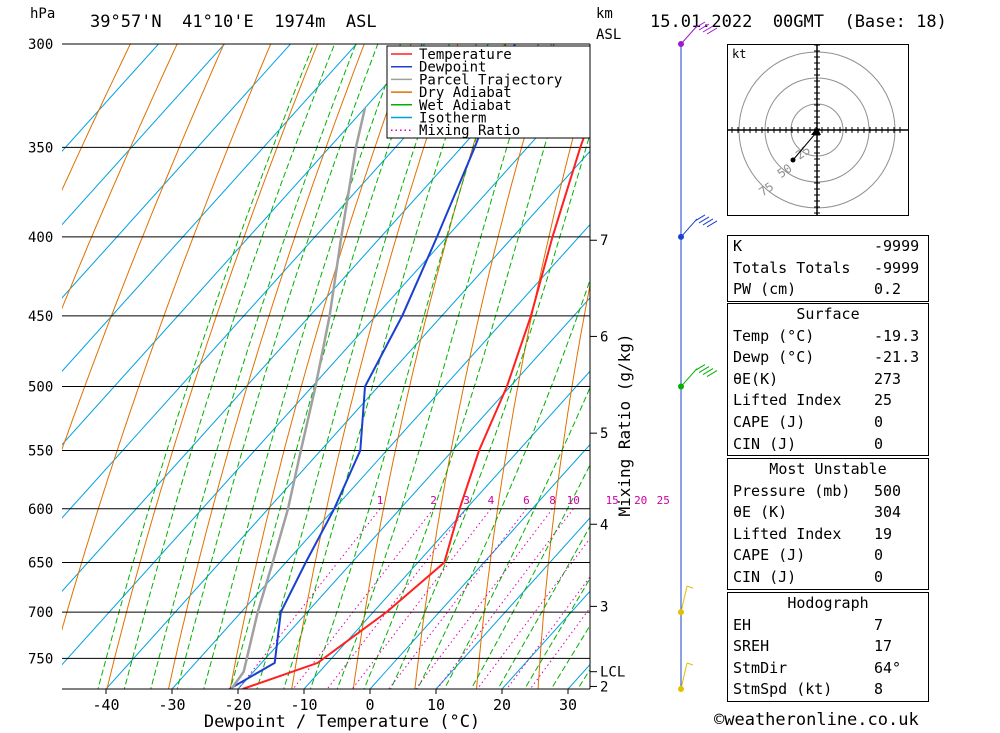 The image size is (1000, 733). I want to click on surface-value: -21.3, so click(897, 357).